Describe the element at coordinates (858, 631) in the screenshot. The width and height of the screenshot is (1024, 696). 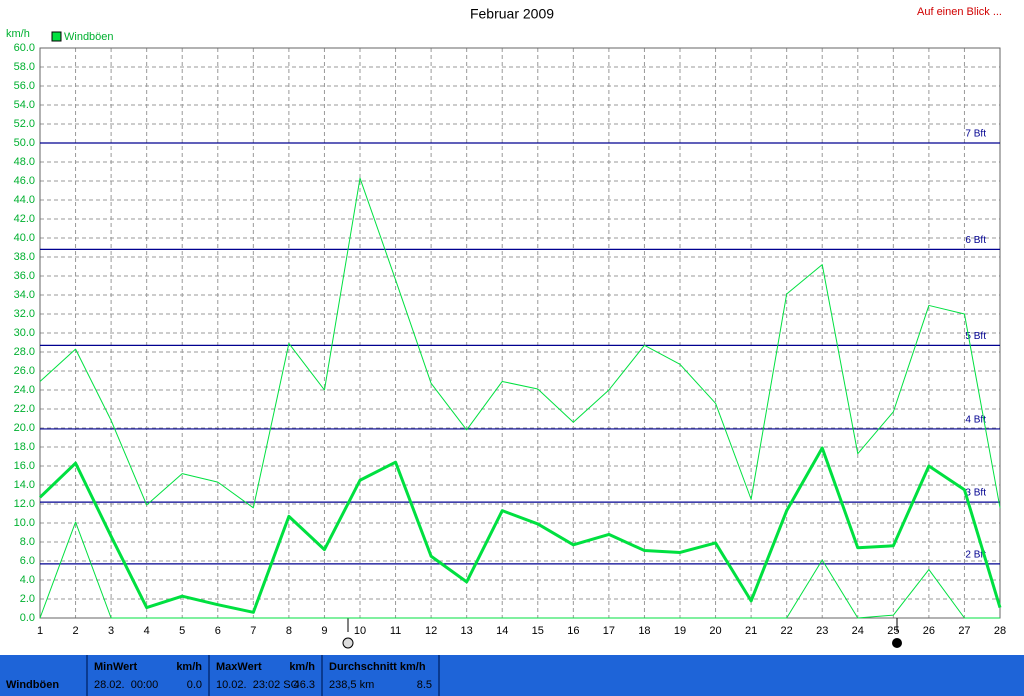
I see `x-tick-label: 24` at that location.